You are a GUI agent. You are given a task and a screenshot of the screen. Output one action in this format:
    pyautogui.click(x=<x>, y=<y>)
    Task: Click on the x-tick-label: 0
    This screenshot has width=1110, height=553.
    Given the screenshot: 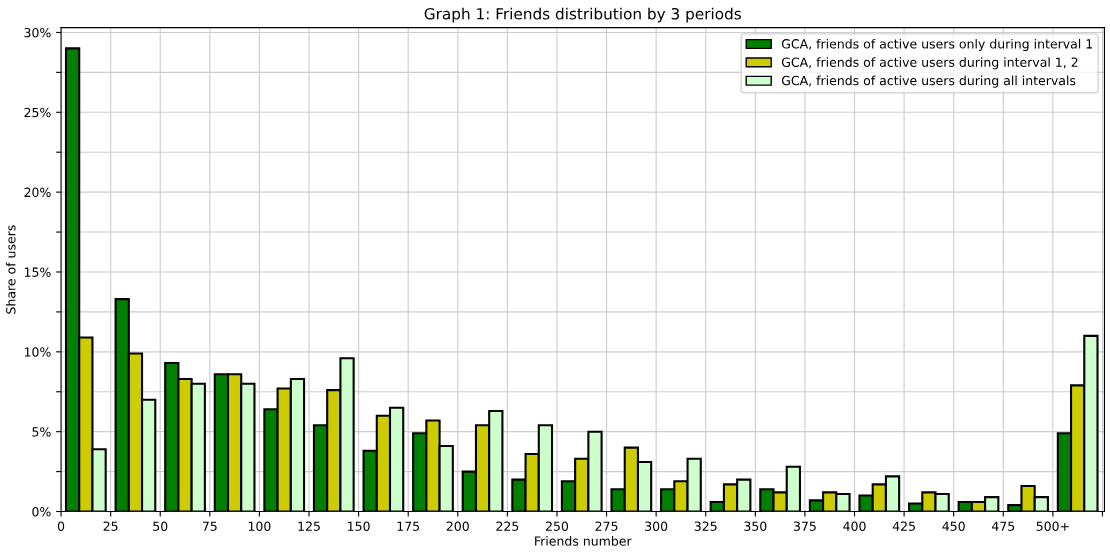 What is the action you would take?
    pyautogui.click(x=61, y=526)
    